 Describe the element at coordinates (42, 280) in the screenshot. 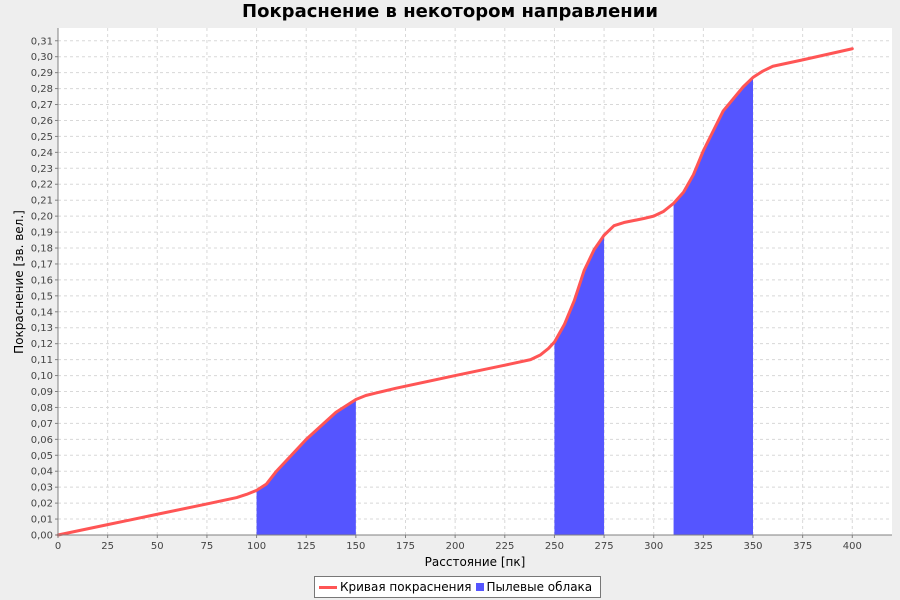

I see `y-tick-label: 0,16` at that location.